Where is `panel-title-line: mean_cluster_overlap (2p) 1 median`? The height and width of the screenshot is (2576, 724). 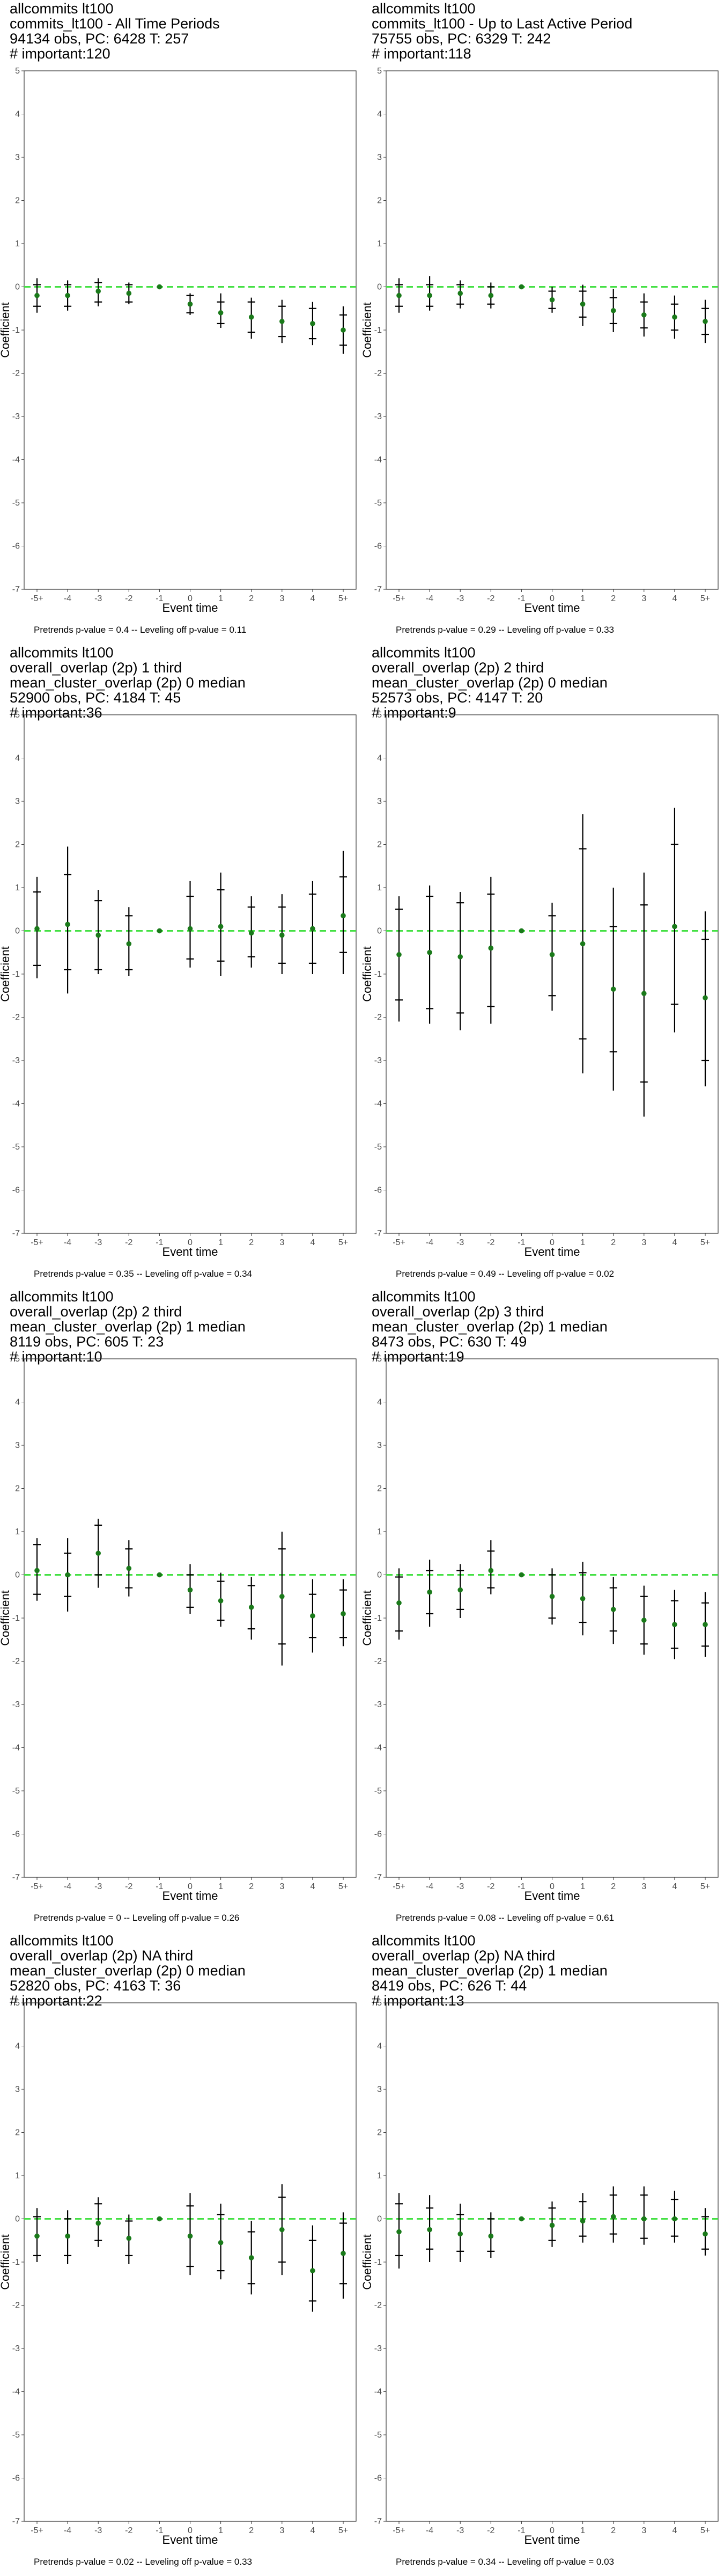
panel-title-line: mean_cluster_overlap (2p) 1 median is located at coordinates (490, 1971).